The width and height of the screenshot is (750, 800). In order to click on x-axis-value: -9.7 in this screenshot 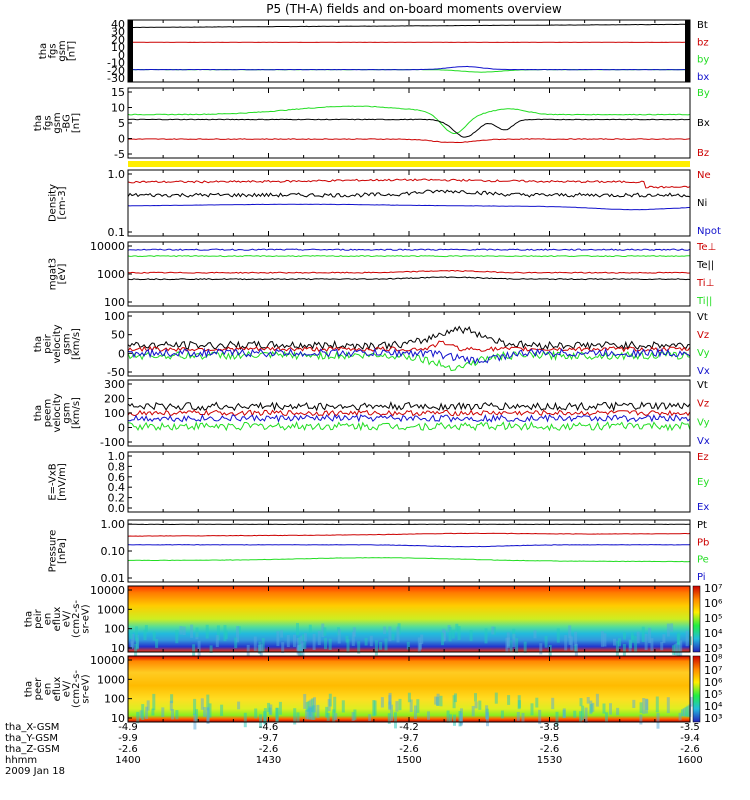, I will do `click(409, 738)`.